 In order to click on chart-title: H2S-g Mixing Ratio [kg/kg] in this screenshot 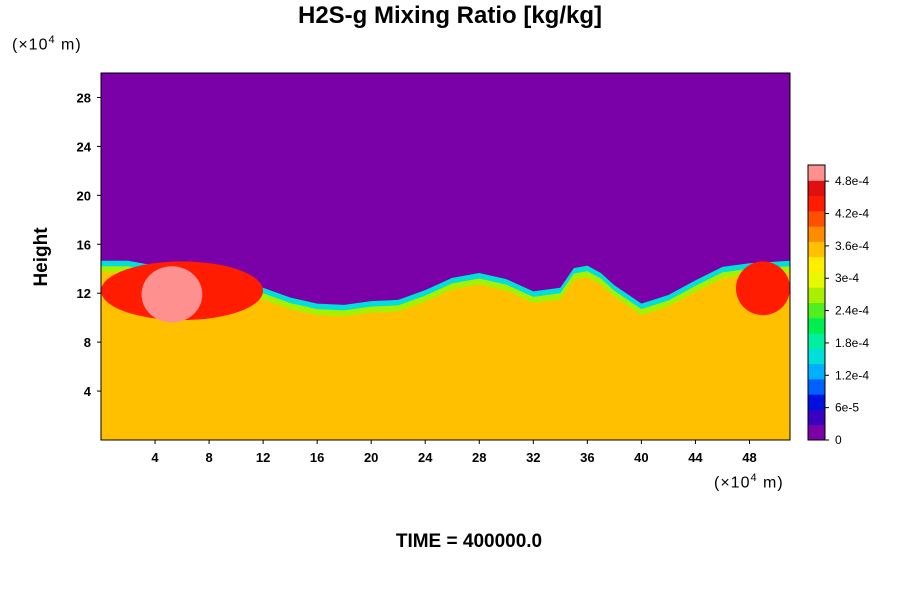, I will do `click(449, 15)`.